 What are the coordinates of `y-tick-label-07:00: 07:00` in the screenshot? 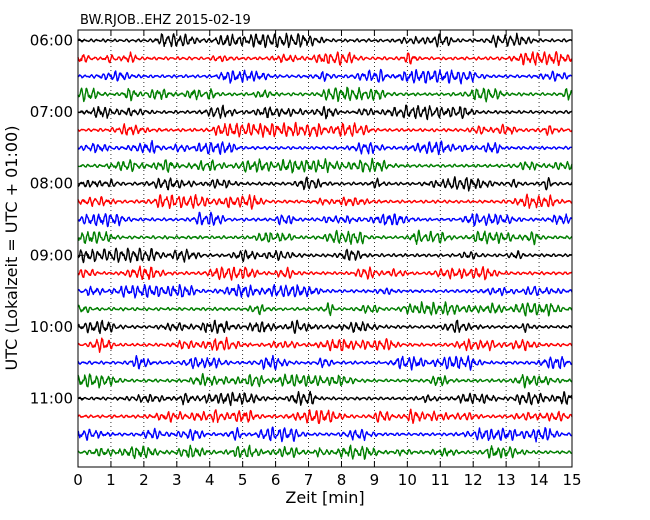 It's located at (51, 112).